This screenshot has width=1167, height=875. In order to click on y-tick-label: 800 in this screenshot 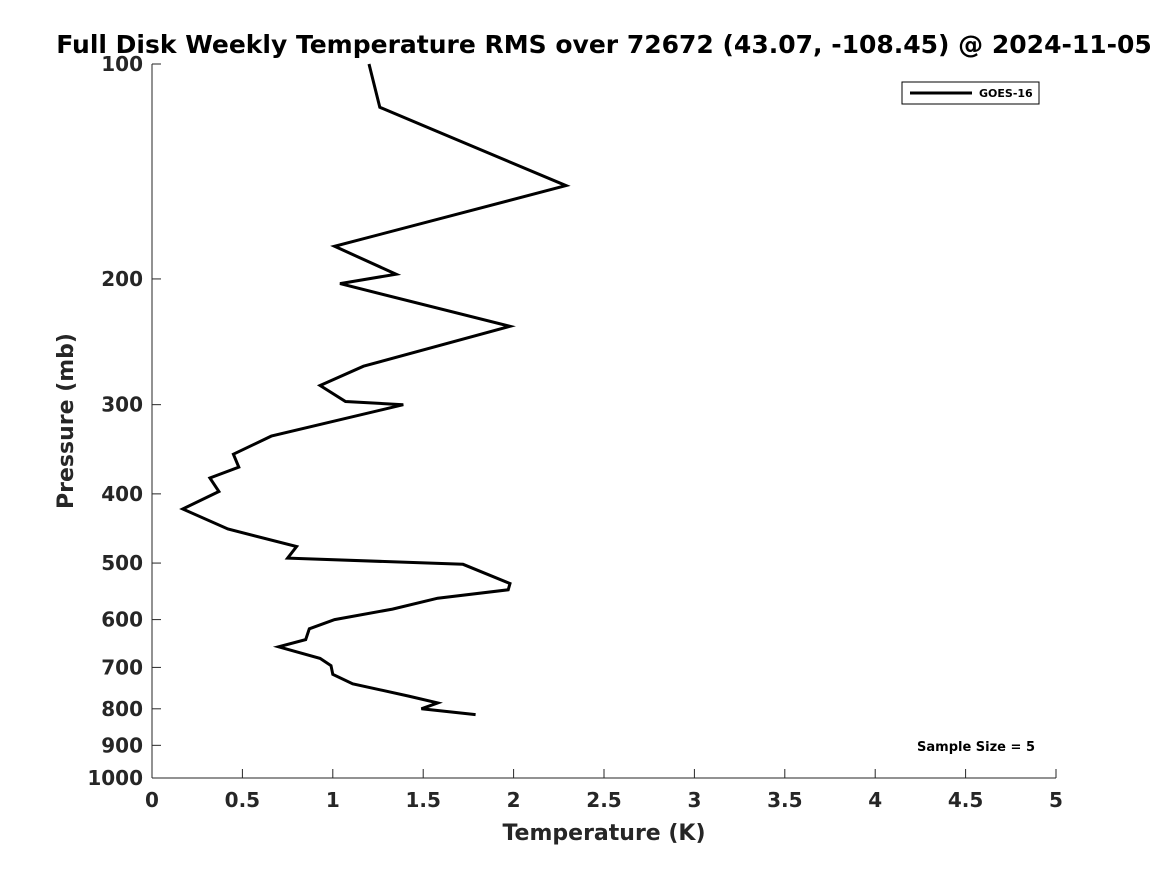, I will do `click(122, 709)`.